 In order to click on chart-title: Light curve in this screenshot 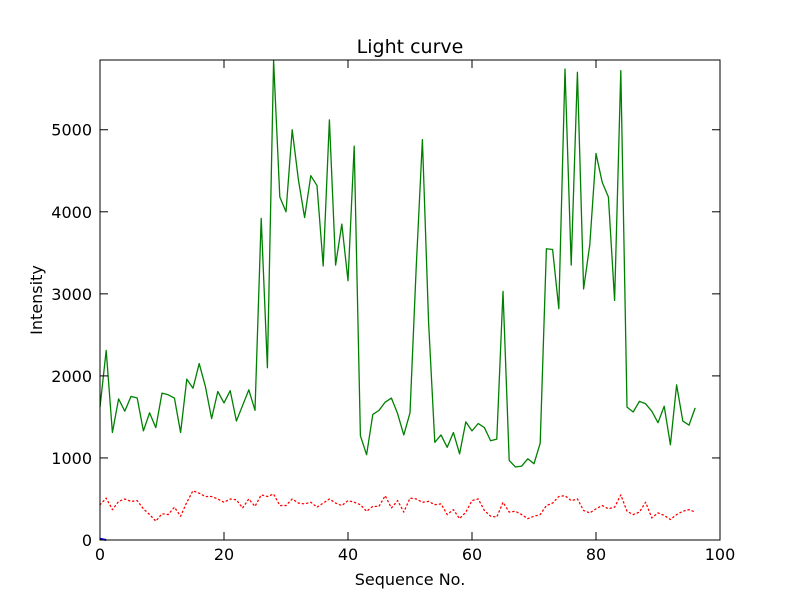, I will do `click(410, 47)`.